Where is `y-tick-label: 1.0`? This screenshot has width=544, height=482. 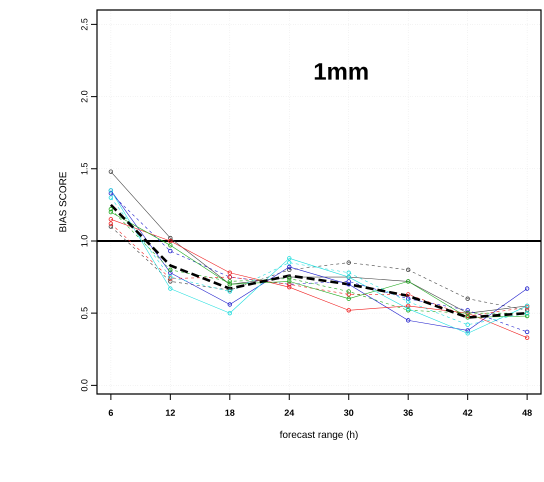 y-tick-label: 1.0 is located at coordinates (84, 241).